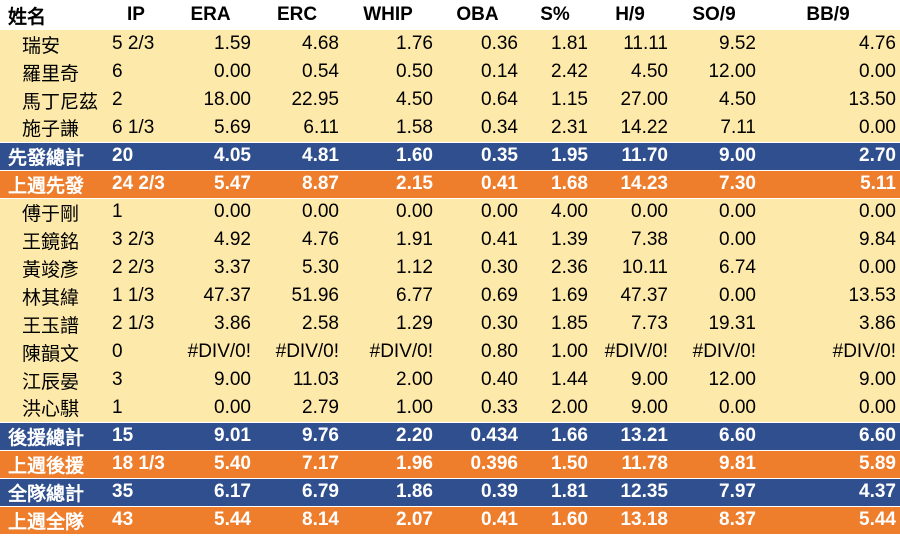  I want to click on cell-name: 傅于剛, so click(53, 212).